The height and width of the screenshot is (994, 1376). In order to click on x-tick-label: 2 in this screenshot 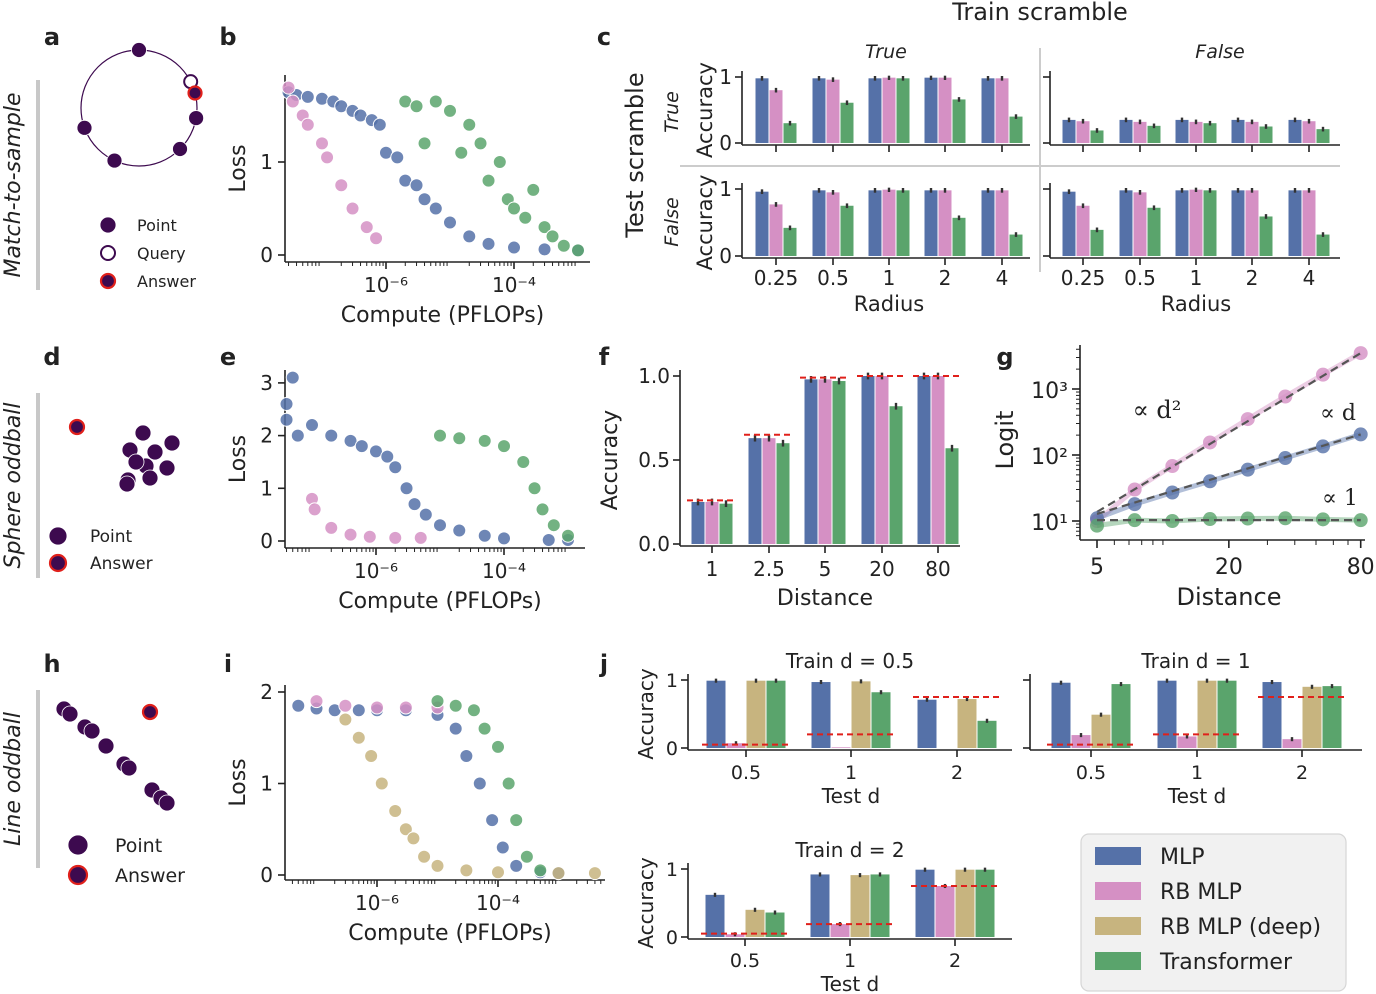, I will do `click(1252, 278)`.